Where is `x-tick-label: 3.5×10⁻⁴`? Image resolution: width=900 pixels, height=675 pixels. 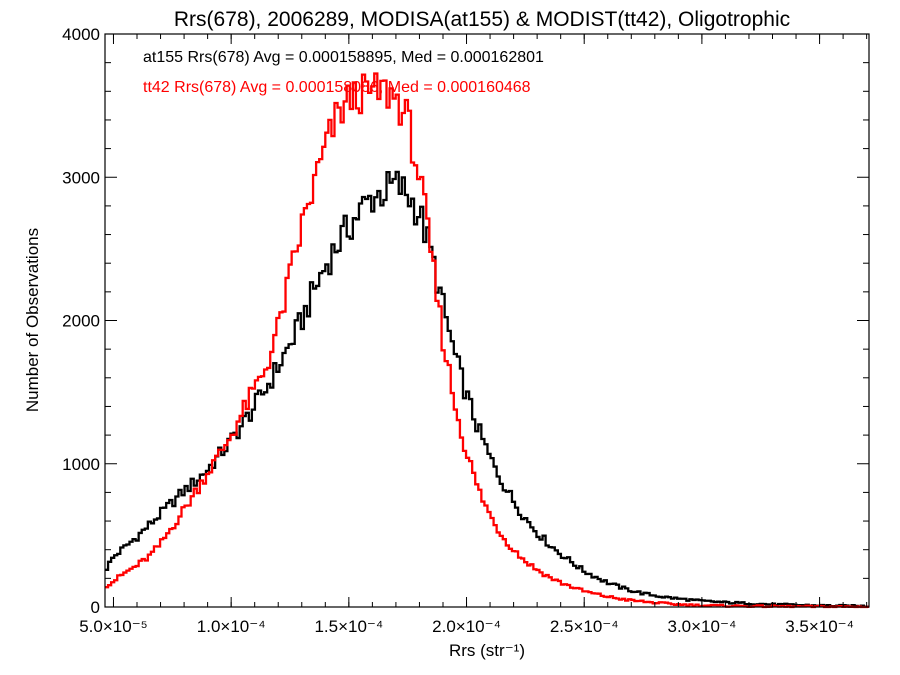 x-tick-label: 3.5×10⁻⁴ is located at coordinates (819, 626).